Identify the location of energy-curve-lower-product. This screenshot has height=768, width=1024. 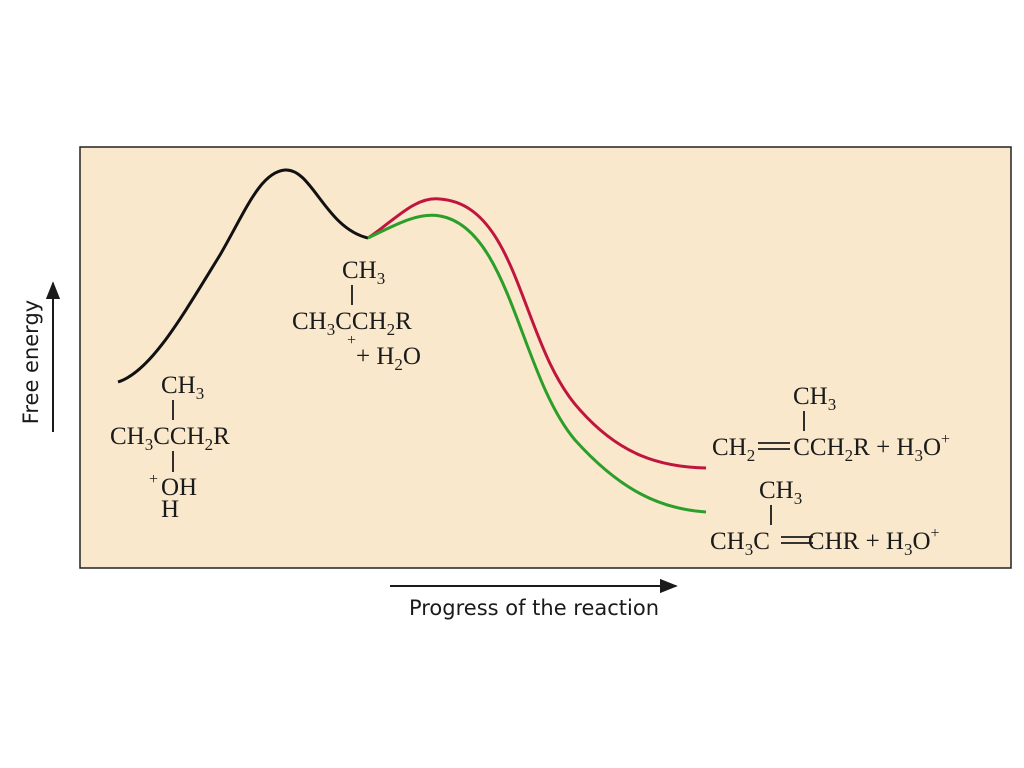
(537, 363).